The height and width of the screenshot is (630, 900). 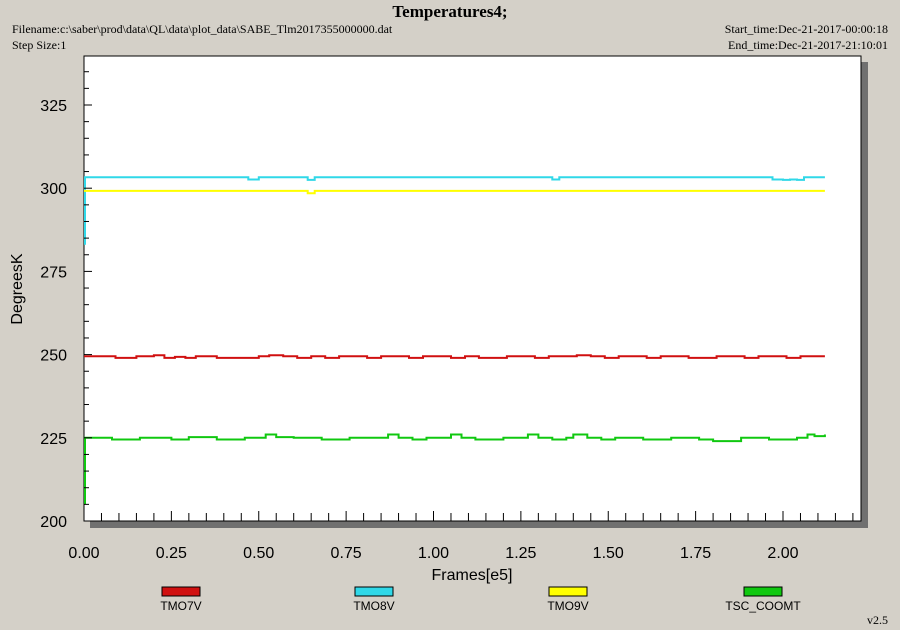 I want to click on x-tick-label: 1.50, so click(x=608, y=553).